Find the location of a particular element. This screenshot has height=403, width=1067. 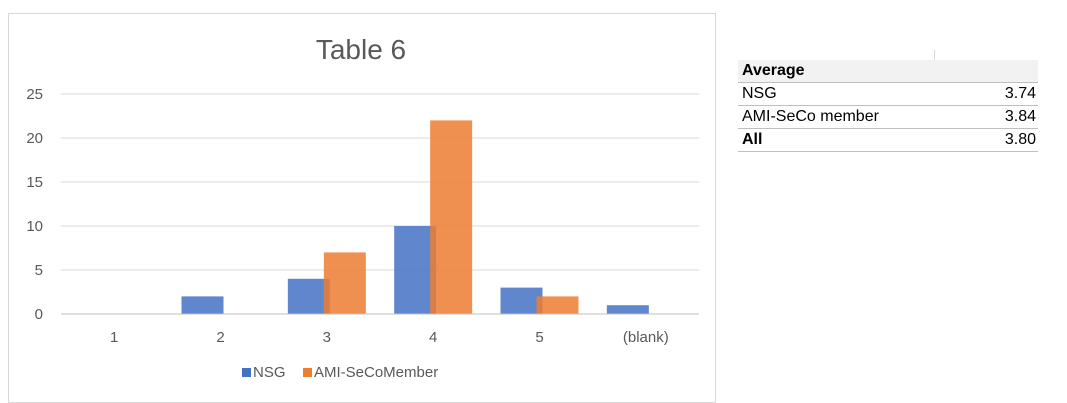

row-value-all: 3.80 is located at coordinates (987, 140).